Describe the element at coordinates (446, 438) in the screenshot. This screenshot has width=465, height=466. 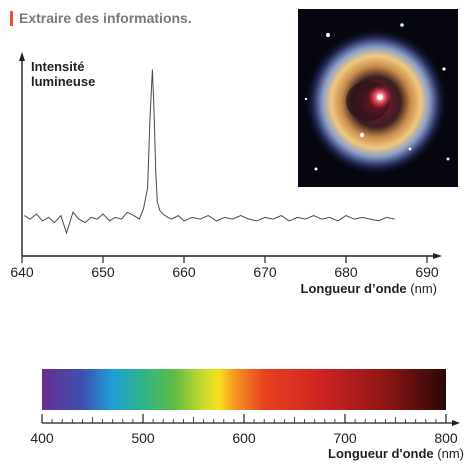
I see `scale-tick-label: 800` at that location.